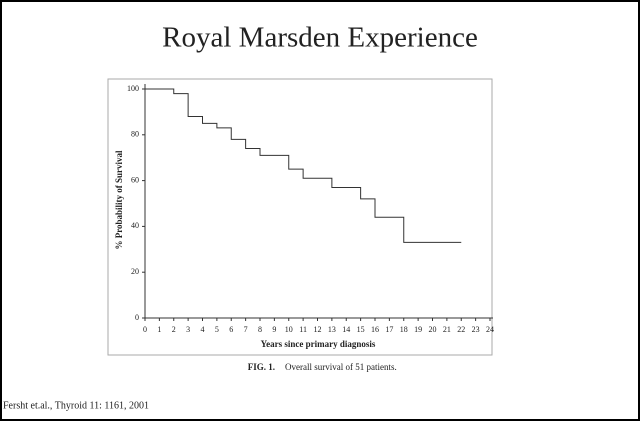  I want to click on y-tick-label: 0, so click(137, 317).